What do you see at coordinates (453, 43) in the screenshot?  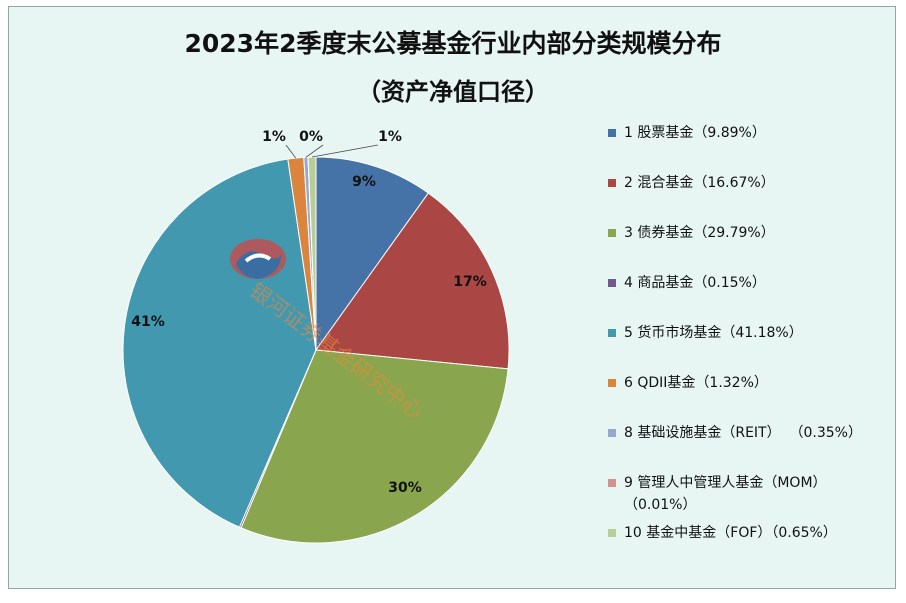 I see `chart-title: 2023年2季度末公募基金行业内部分类规模分布` at bounding box center [453, 43].